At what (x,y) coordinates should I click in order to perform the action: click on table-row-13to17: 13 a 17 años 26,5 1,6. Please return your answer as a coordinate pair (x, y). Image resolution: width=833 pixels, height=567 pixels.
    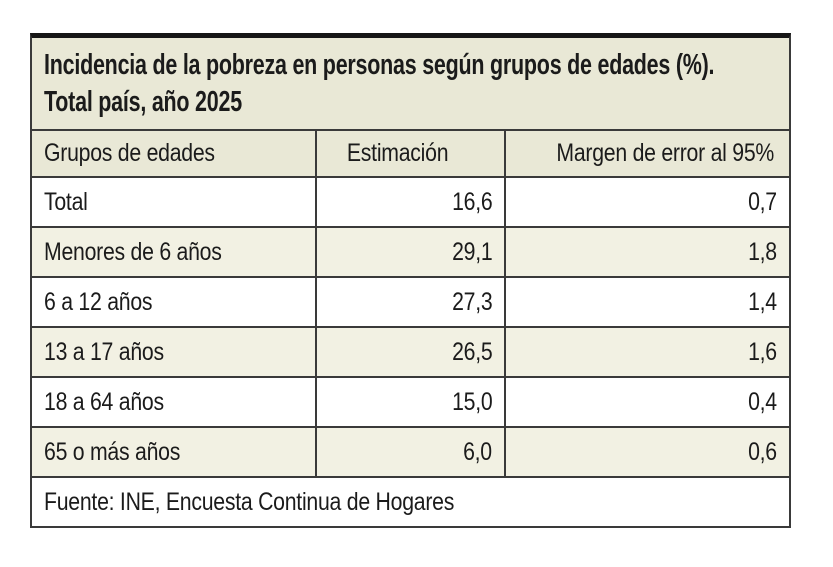
    Looking at the image, I should click on (410, 351).